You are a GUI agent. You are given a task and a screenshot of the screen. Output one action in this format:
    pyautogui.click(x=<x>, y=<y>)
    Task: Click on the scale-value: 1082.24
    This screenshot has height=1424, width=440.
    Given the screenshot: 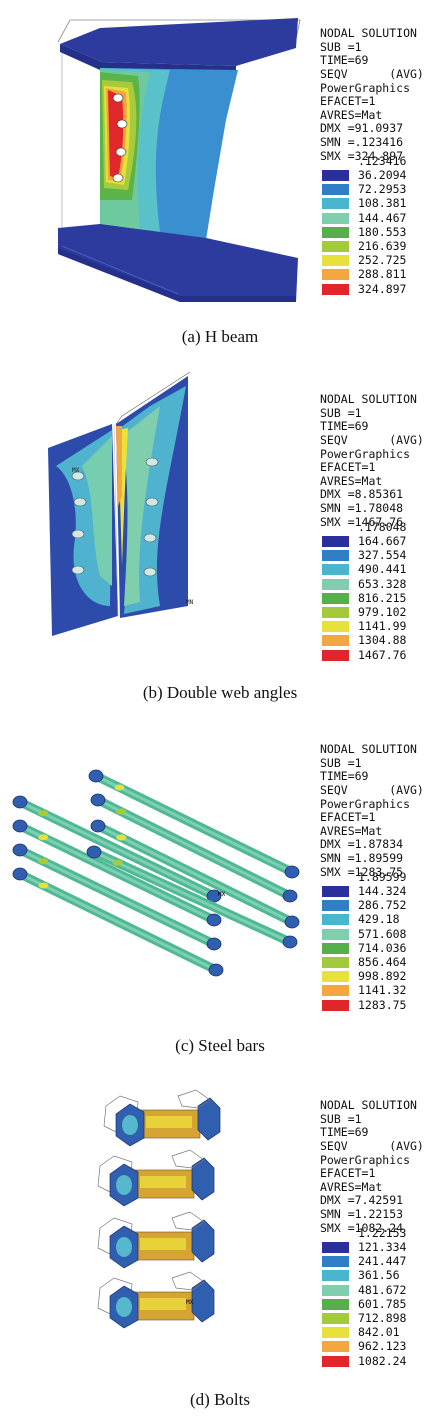 What is the action you would take?
    pyautogui.click(x=382, y=1360)
    